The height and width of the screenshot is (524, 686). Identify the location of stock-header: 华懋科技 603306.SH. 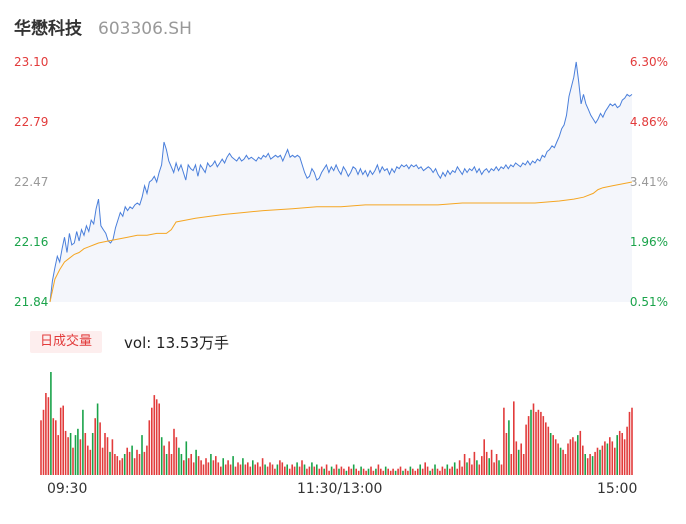
(103, 26).